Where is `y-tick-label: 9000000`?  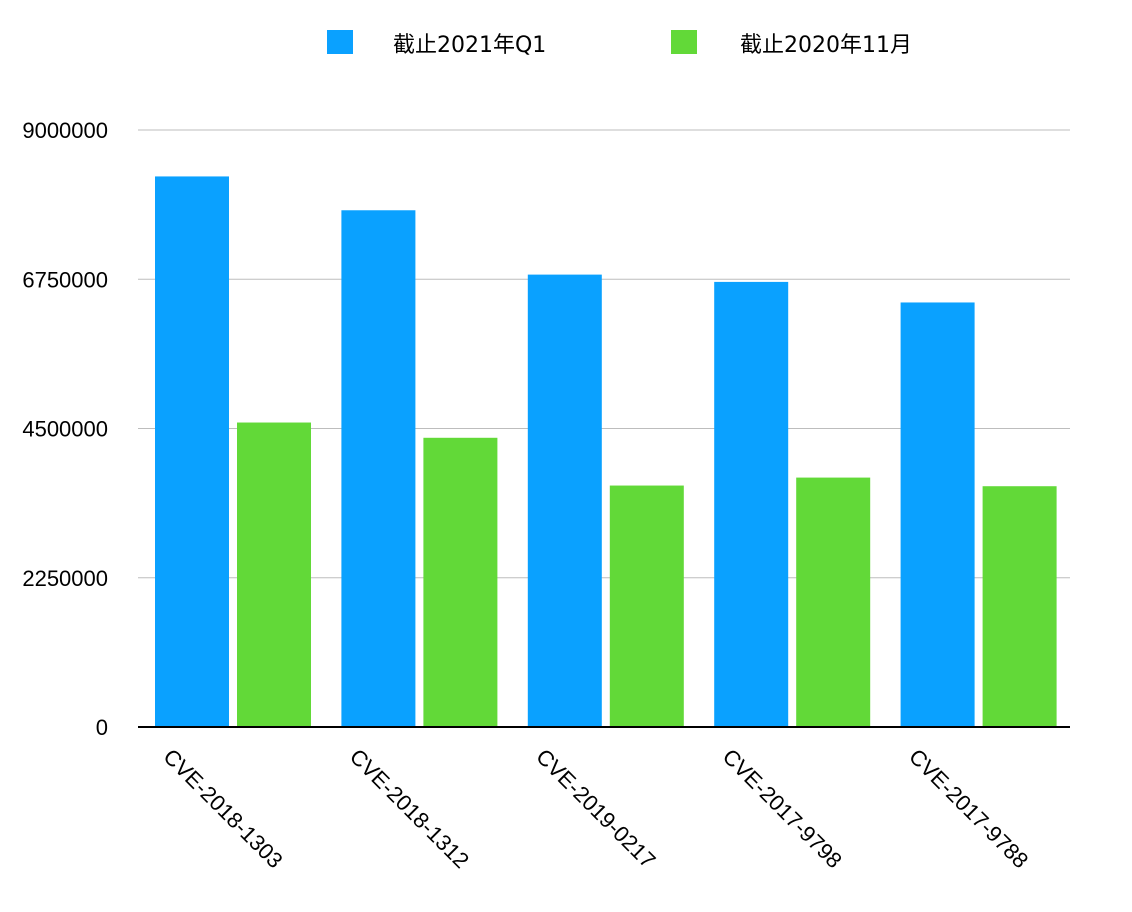 y-tick-label: 9000000 is located at coordinates (65, 130).